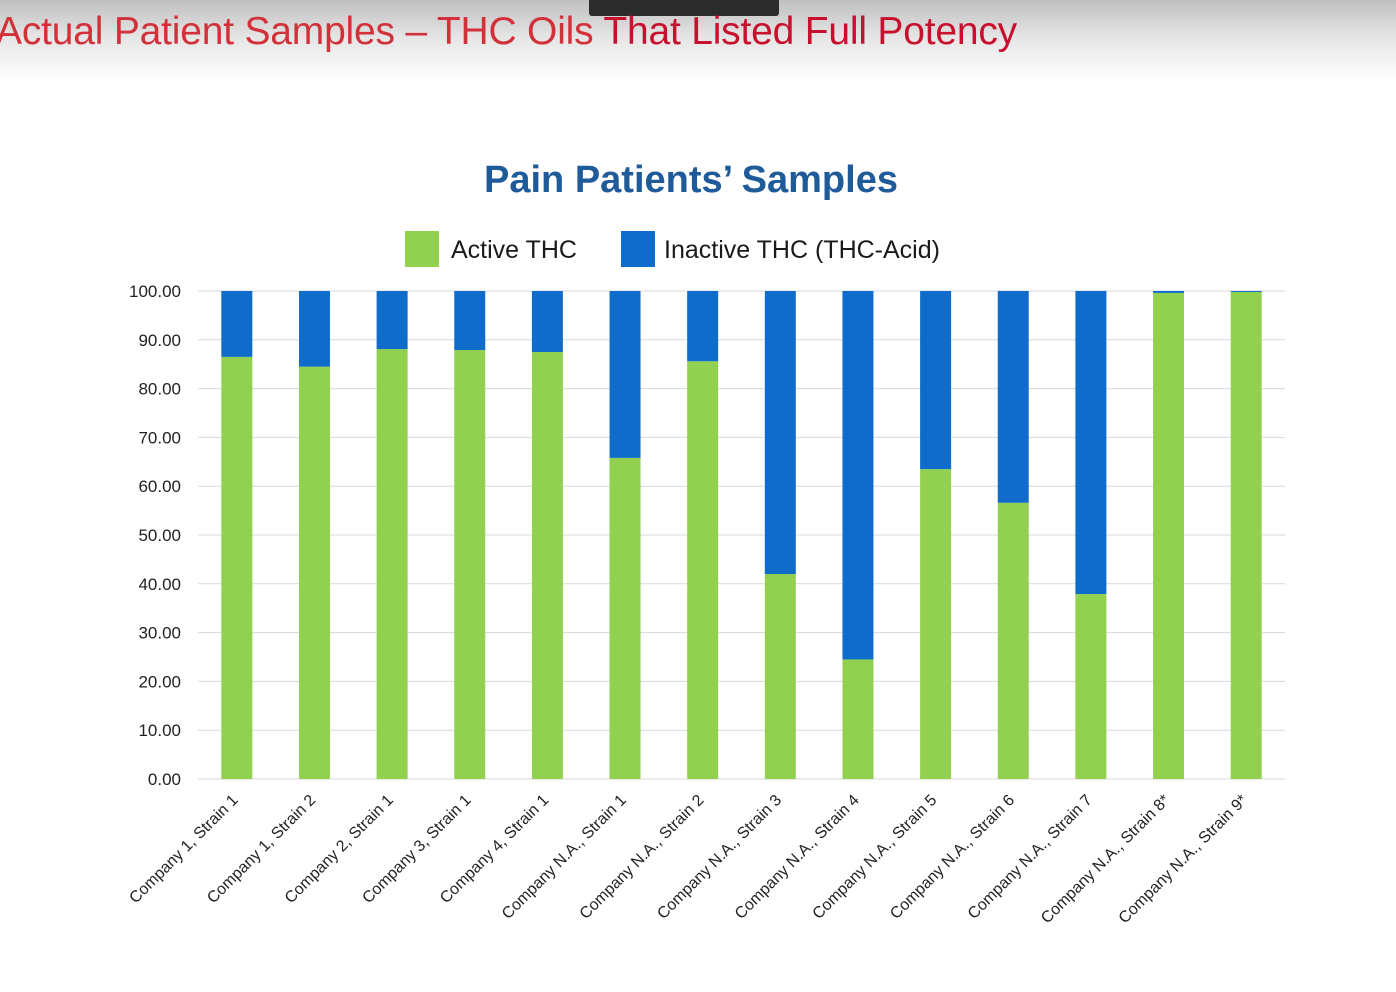  I want to click on y-tick-label: 60.00, so click(159, 486).